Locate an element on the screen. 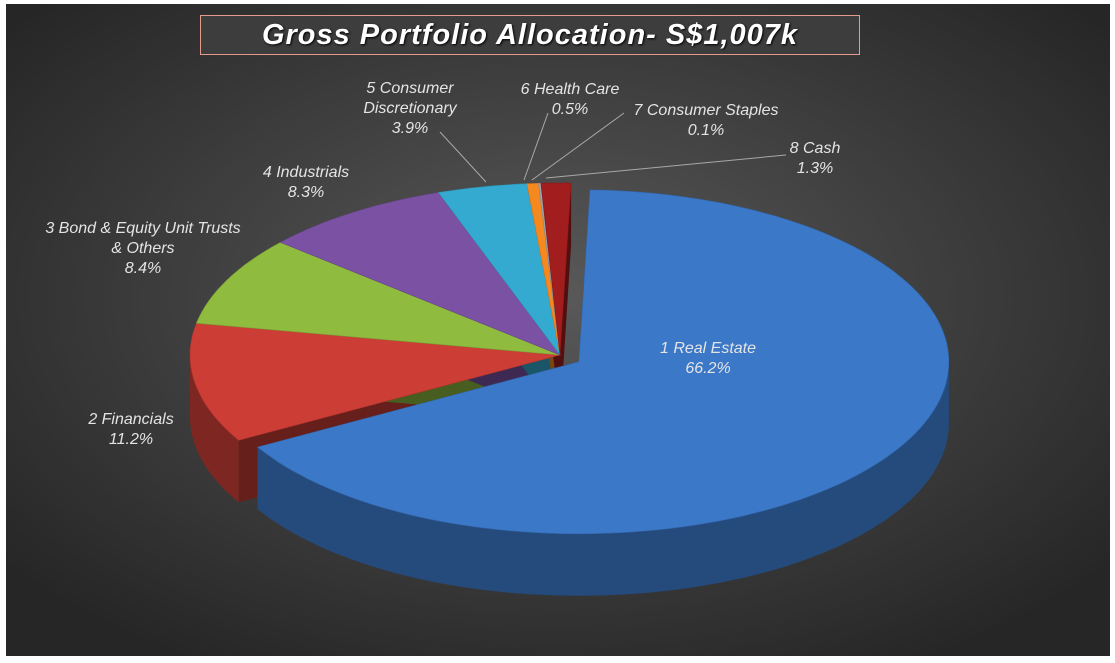  data-label: 1 Real Estate 66.2% is located at coordinates (708, 359).